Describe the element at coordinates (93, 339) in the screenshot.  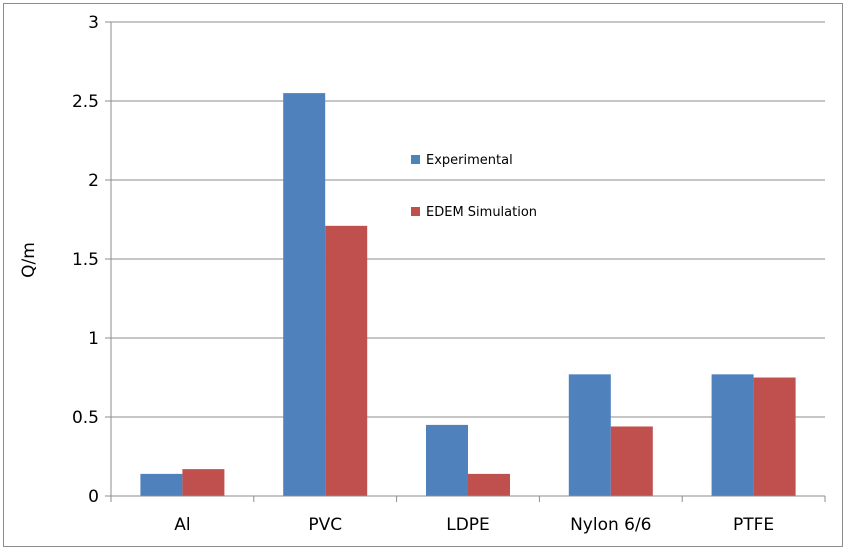
I see `y-tick-label: 1` at that location.